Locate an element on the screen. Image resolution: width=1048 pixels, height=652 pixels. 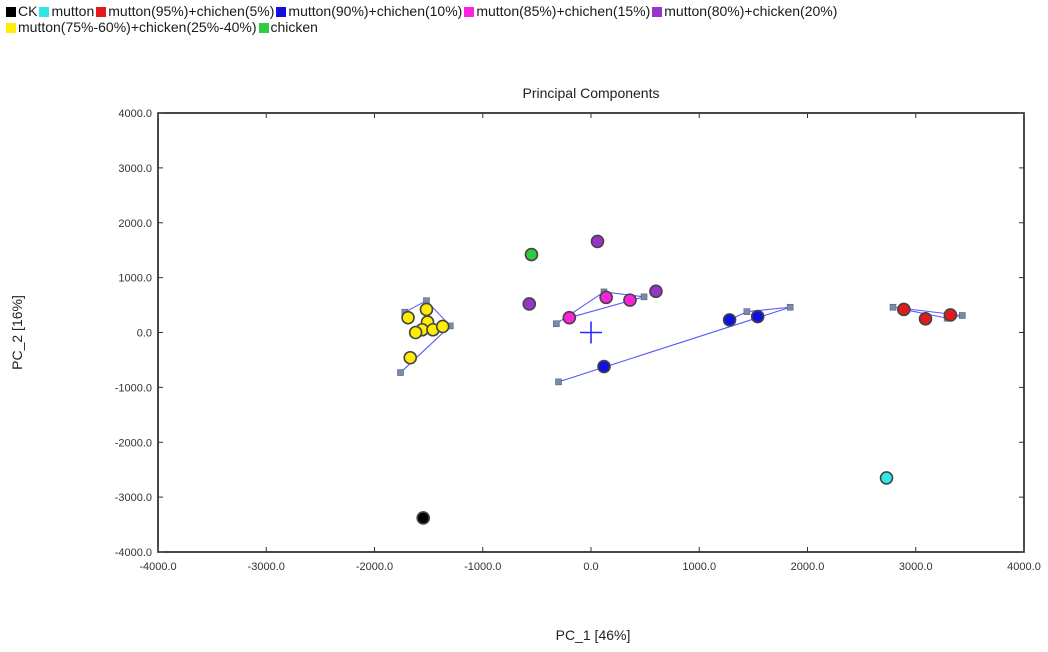
legend-label: mutton(80%)+chicken(20%) is located at coordinates (751, 11).